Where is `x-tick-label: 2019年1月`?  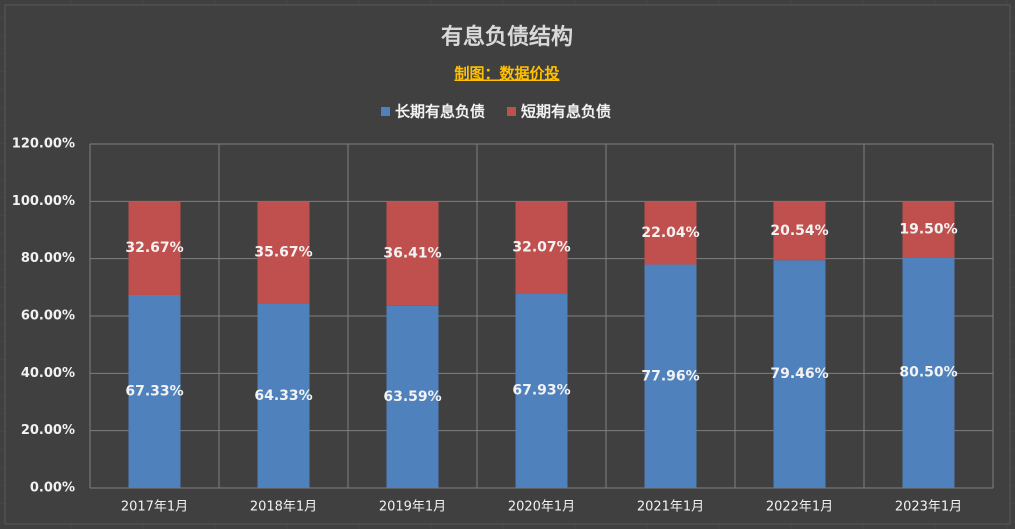 x-tick-label: 2019年1月 is located at coordinates (412, 507).